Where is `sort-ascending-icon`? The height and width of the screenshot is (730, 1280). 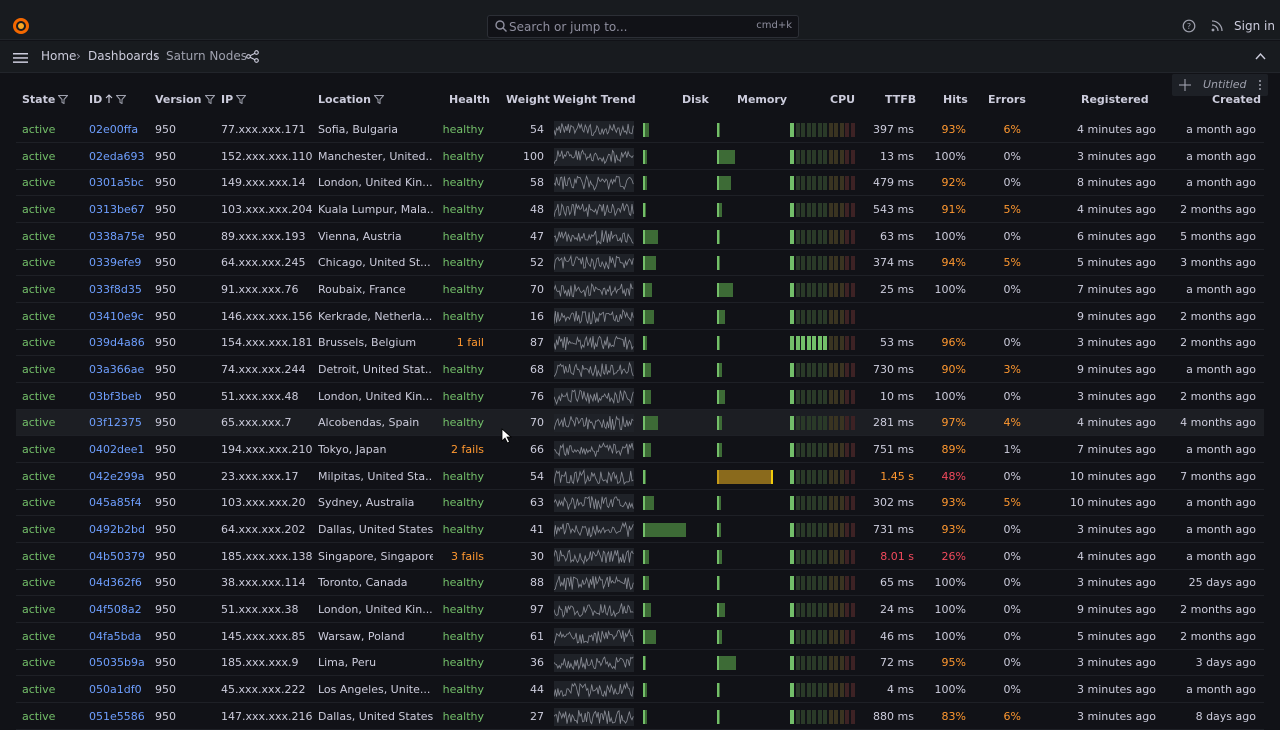 sort-ascending-icon is located at coordinates (109, 99).